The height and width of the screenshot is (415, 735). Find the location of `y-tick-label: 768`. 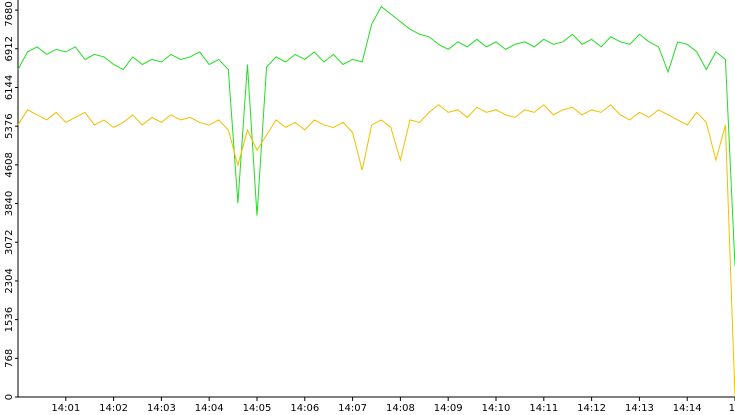

y-tick-label: 768 is located at coordinates (9, 358).